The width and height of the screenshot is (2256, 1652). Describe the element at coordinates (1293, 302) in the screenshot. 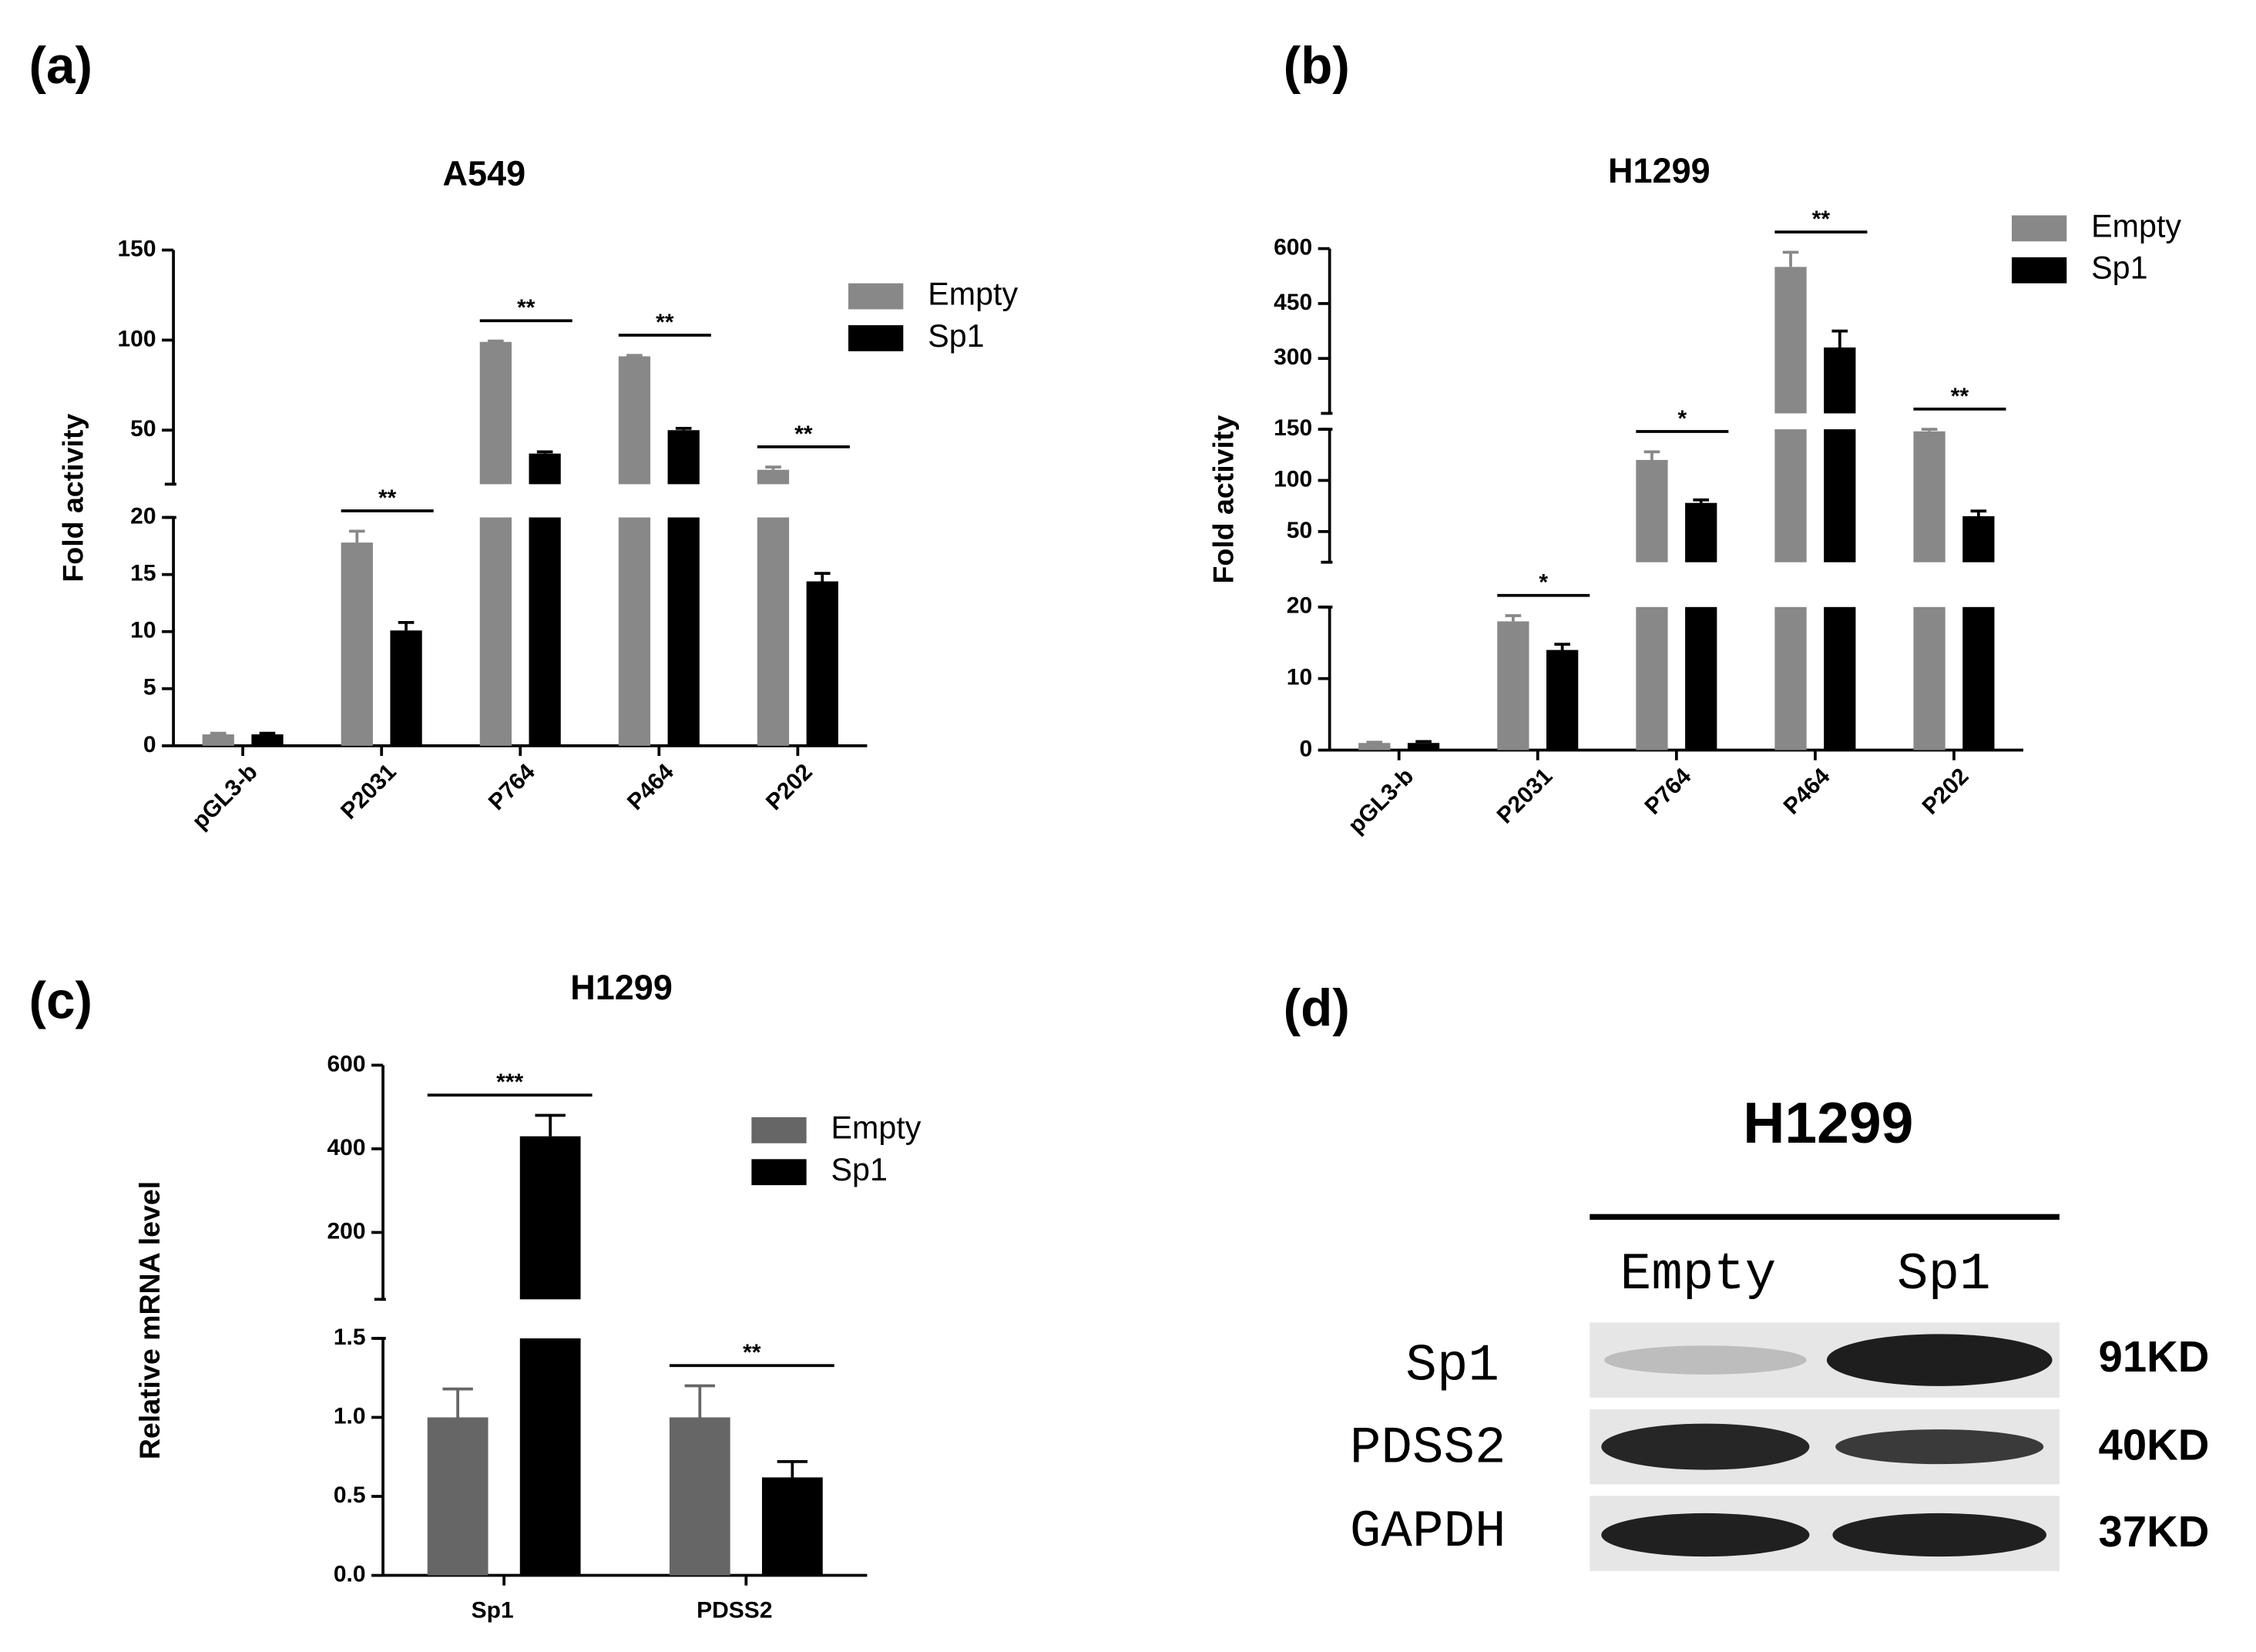

I see `y-tick-label: 450` at that location.